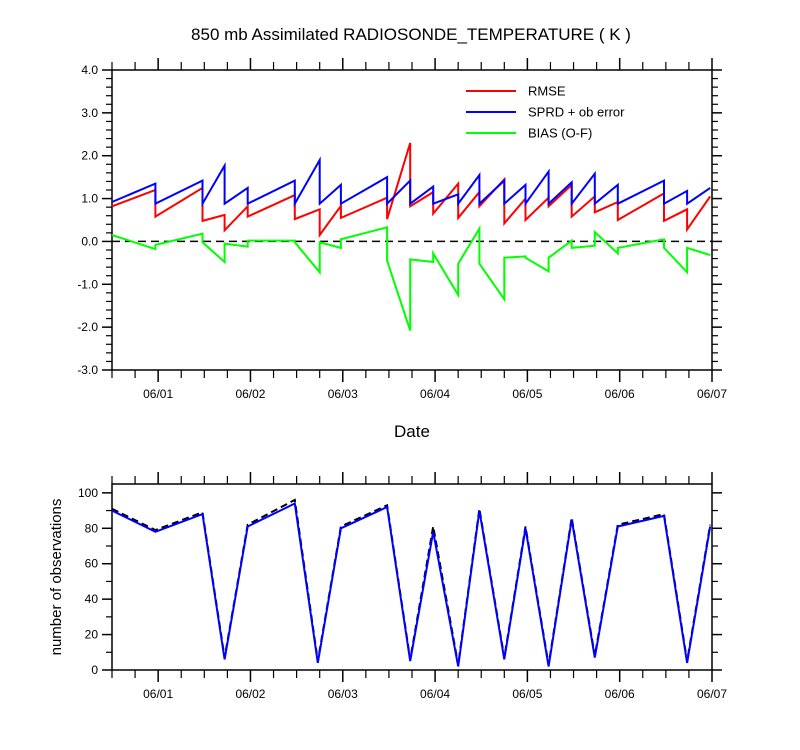  I want to click on top-ytick-label: 4.0, so click(89, 70).